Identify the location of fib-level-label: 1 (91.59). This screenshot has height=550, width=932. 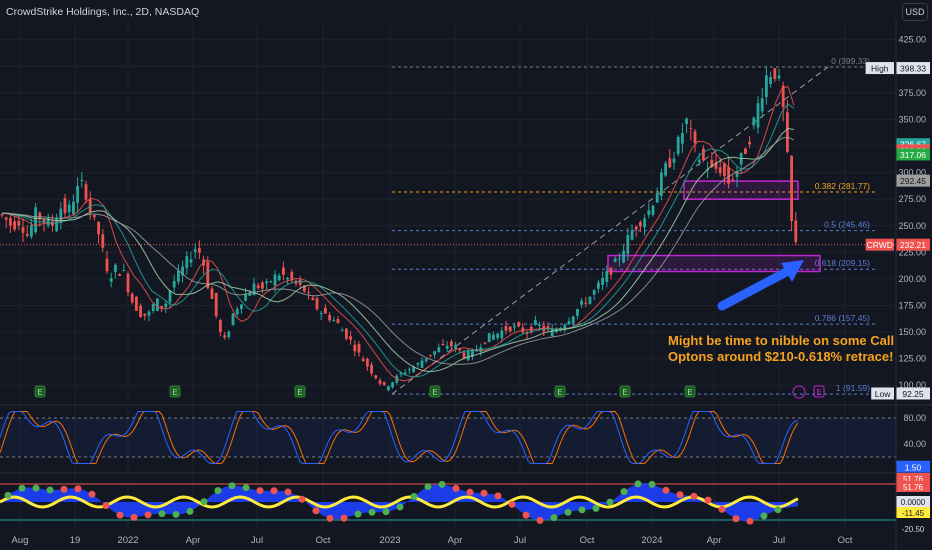
(853, 388).